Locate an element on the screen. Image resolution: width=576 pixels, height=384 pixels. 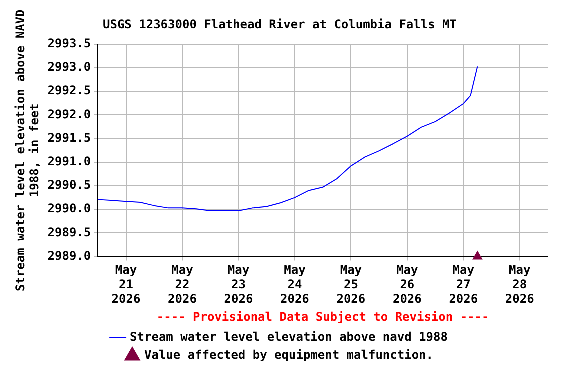
x-tick-label: May 28 2026 is located at coordinates (519, 284).